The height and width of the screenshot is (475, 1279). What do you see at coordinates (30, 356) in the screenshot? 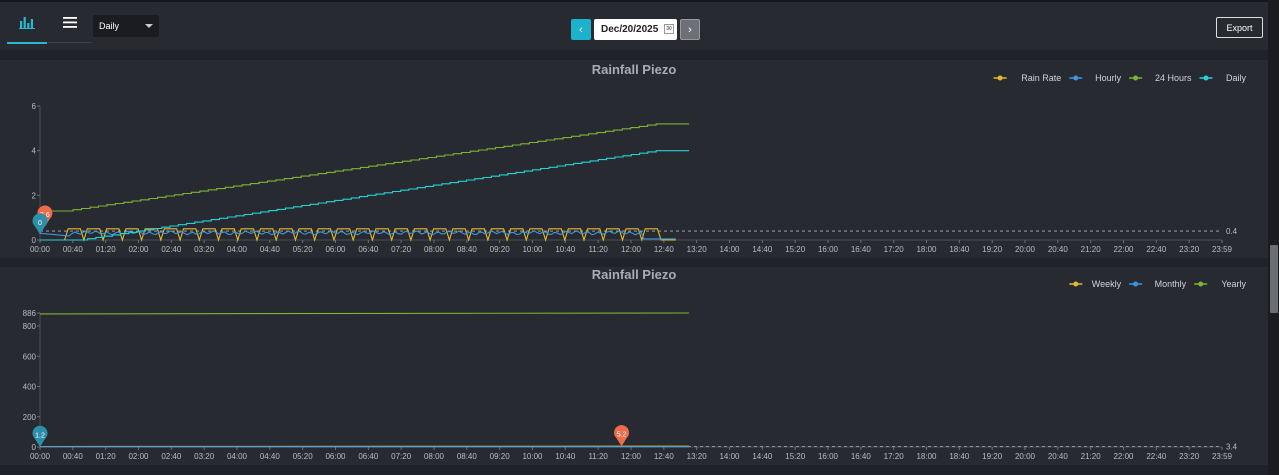
I see `y-tick-label: 600` at bounding box center [30, 356].